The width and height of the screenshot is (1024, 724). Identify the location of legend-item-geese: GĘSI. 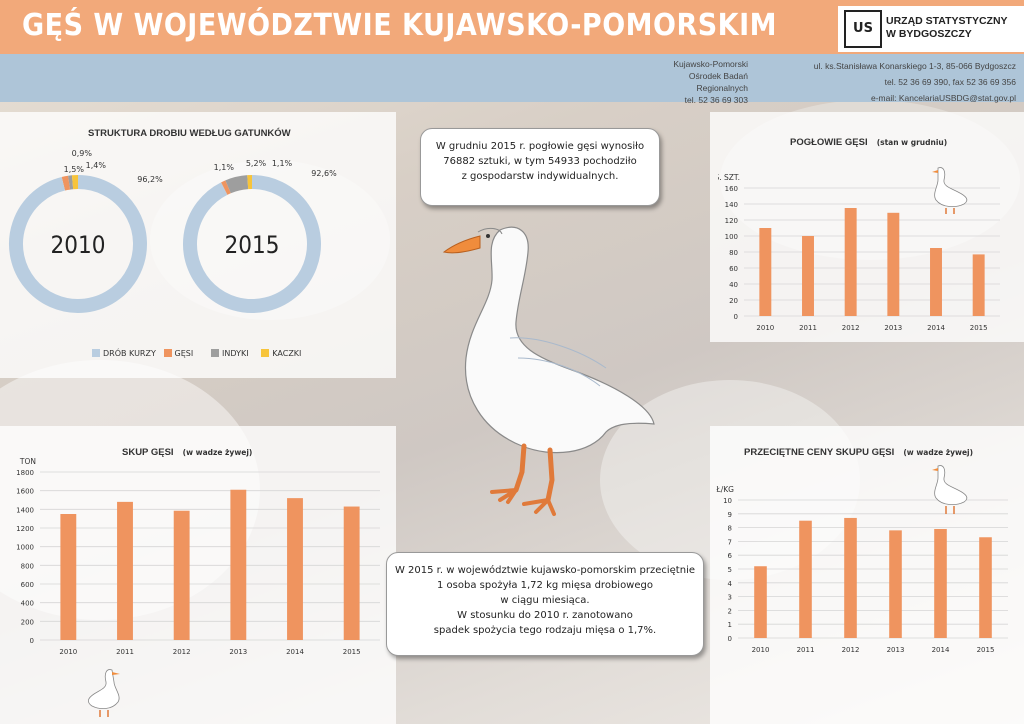
(178, 353).